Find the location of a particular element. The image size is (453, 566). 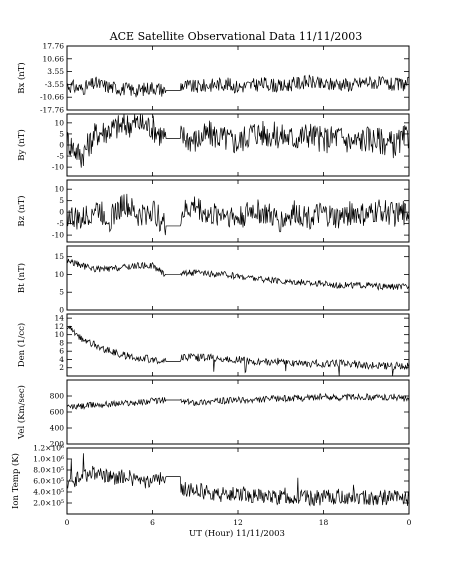

y-tick-label-bx: 17.76 is located at coordinates (54, 46).